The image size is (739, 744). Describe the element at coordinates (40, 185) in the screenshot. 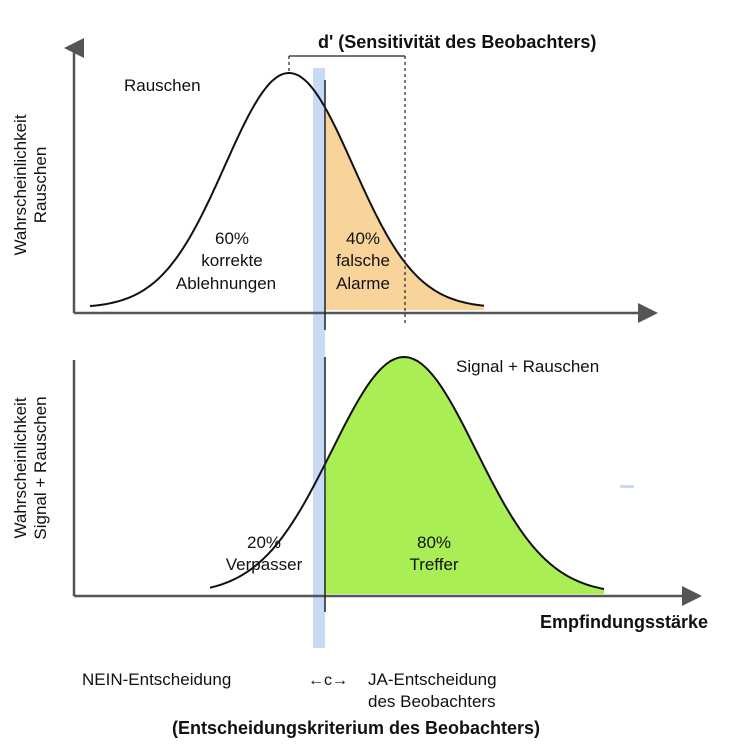

I see `top-y-label-line2: Rauschen` at that location.